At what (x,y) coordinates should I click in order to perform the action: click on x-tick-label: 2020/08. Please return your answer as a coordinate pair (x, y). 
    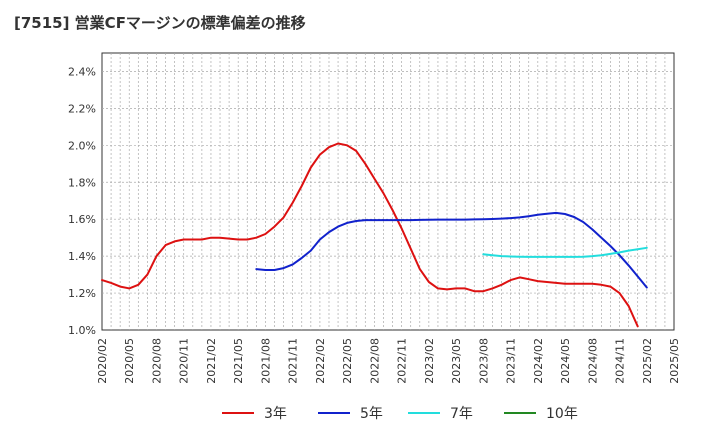
    Looking at the image, I should click on (156, 361).